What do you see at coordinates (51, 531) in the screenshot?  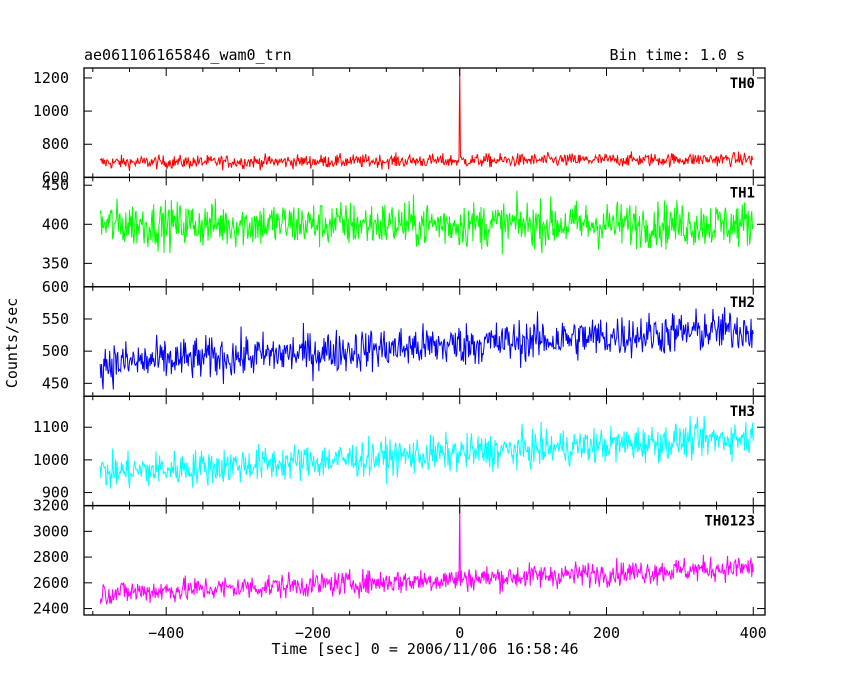 I see `y-tick-label: 3000` at bounding box center [51, 531].